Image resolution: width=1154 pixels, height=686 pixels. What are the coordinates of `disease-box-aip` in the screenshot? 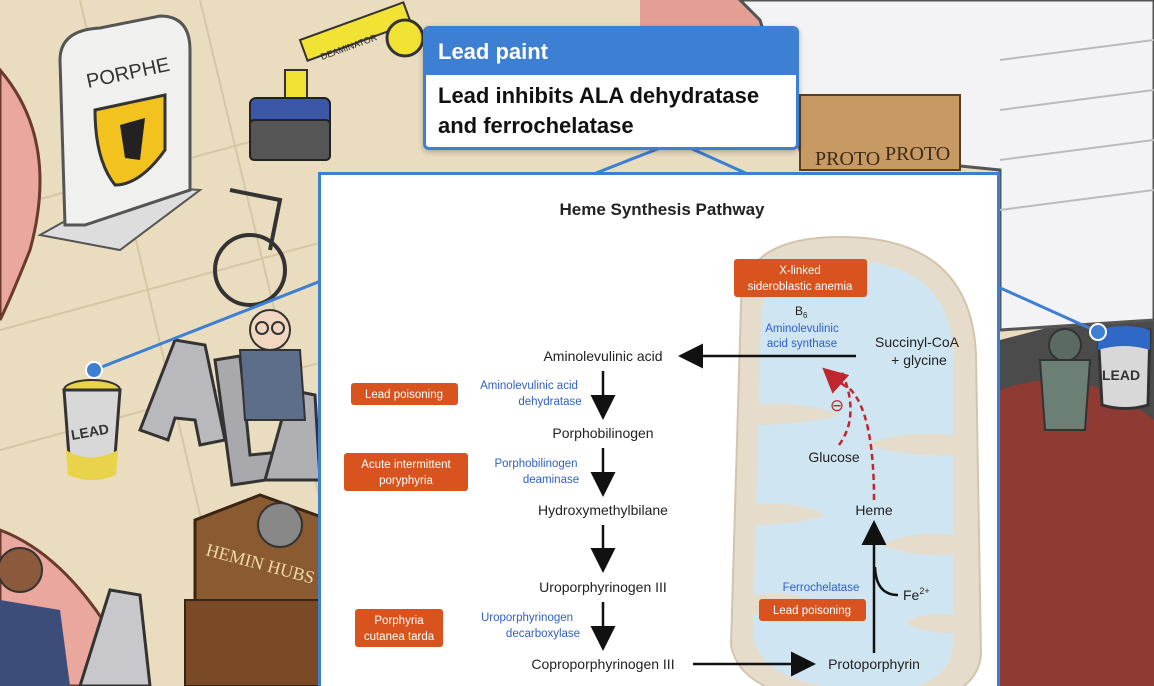 It's located at (406, 472).